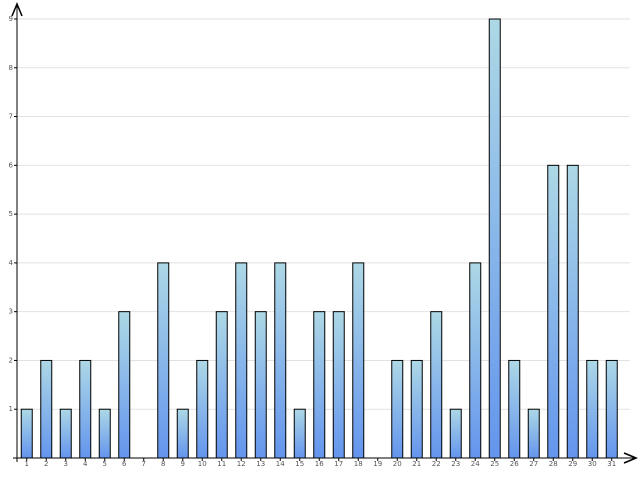 The width and height of the screenshot is (640, 480). I want to click on x-tick-label: 17, so click(338, 464).